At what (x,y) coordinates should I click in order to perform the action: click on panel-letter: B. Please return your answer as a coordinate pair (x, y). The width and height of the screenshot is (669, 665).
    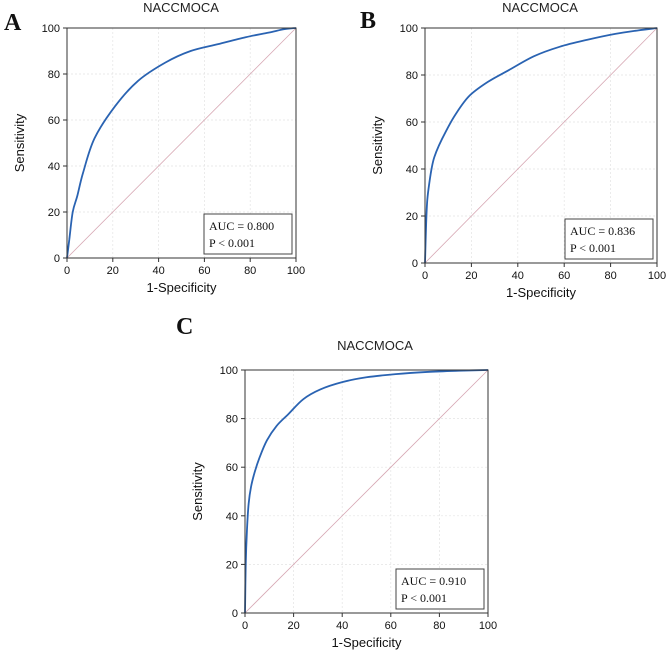
    Looking at the image, I should click on (368, 21).